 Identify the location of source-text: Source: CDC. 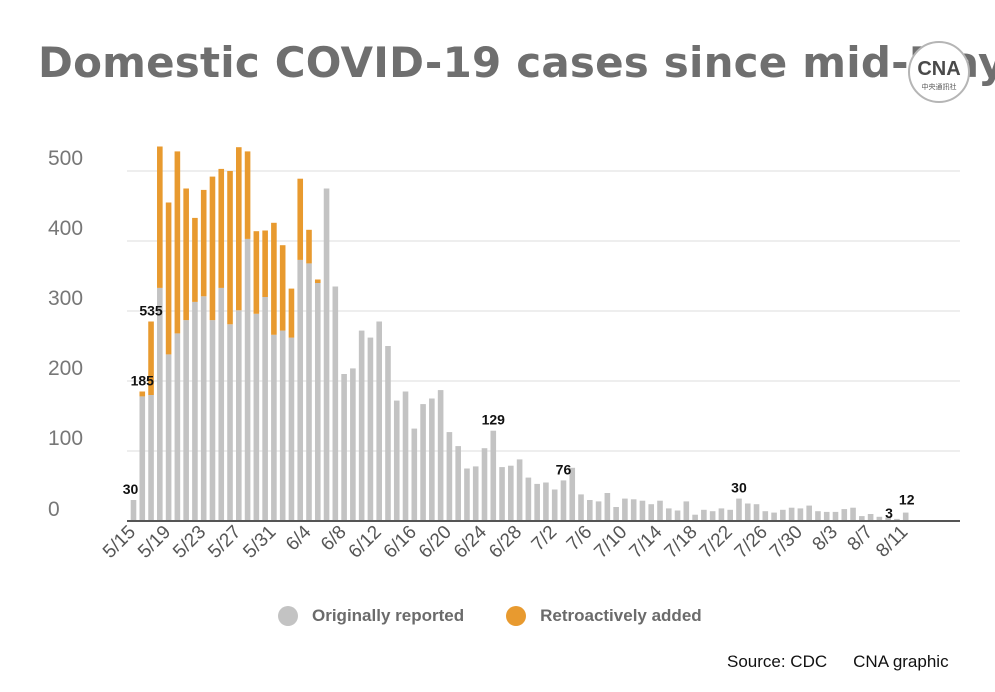
(777, 661).